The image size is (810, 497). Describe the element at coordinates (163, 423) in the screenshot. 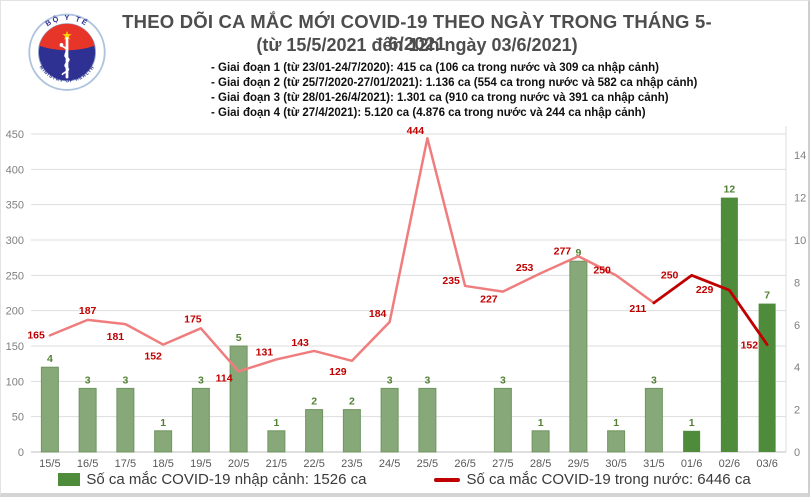

I see `bar-label-18/5: 1` at that location.